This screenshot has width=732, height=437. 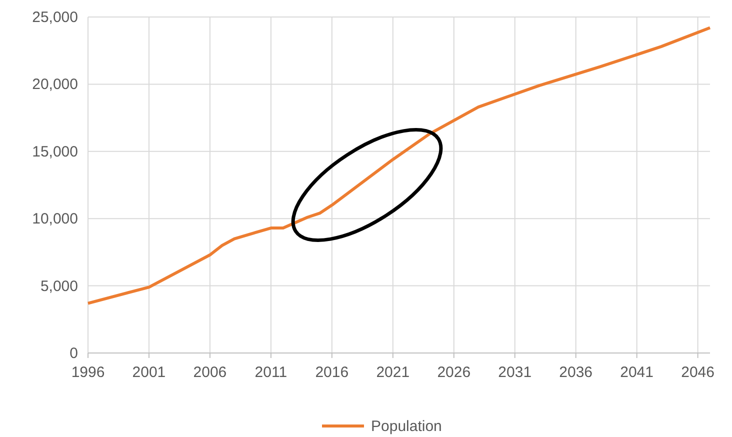 What do you see at coordinates (59, 286) in the screenshot?
I see `y-tick-label: 5,000` at bounding box center [59, 286].